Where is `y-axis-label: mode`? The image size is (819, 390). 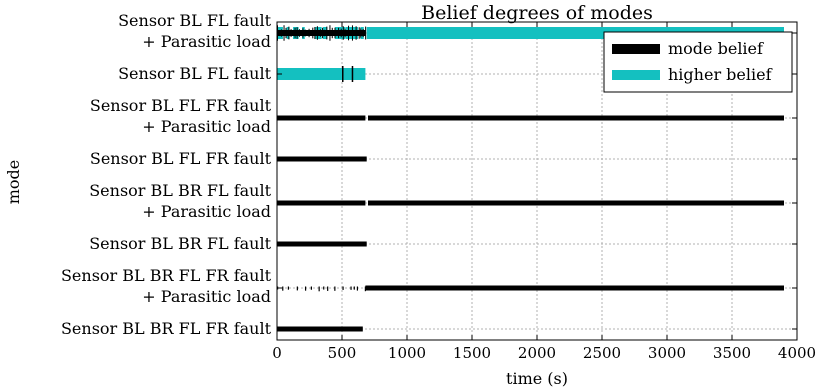 y-axis-label: mode is located at coordinates (13, 182).